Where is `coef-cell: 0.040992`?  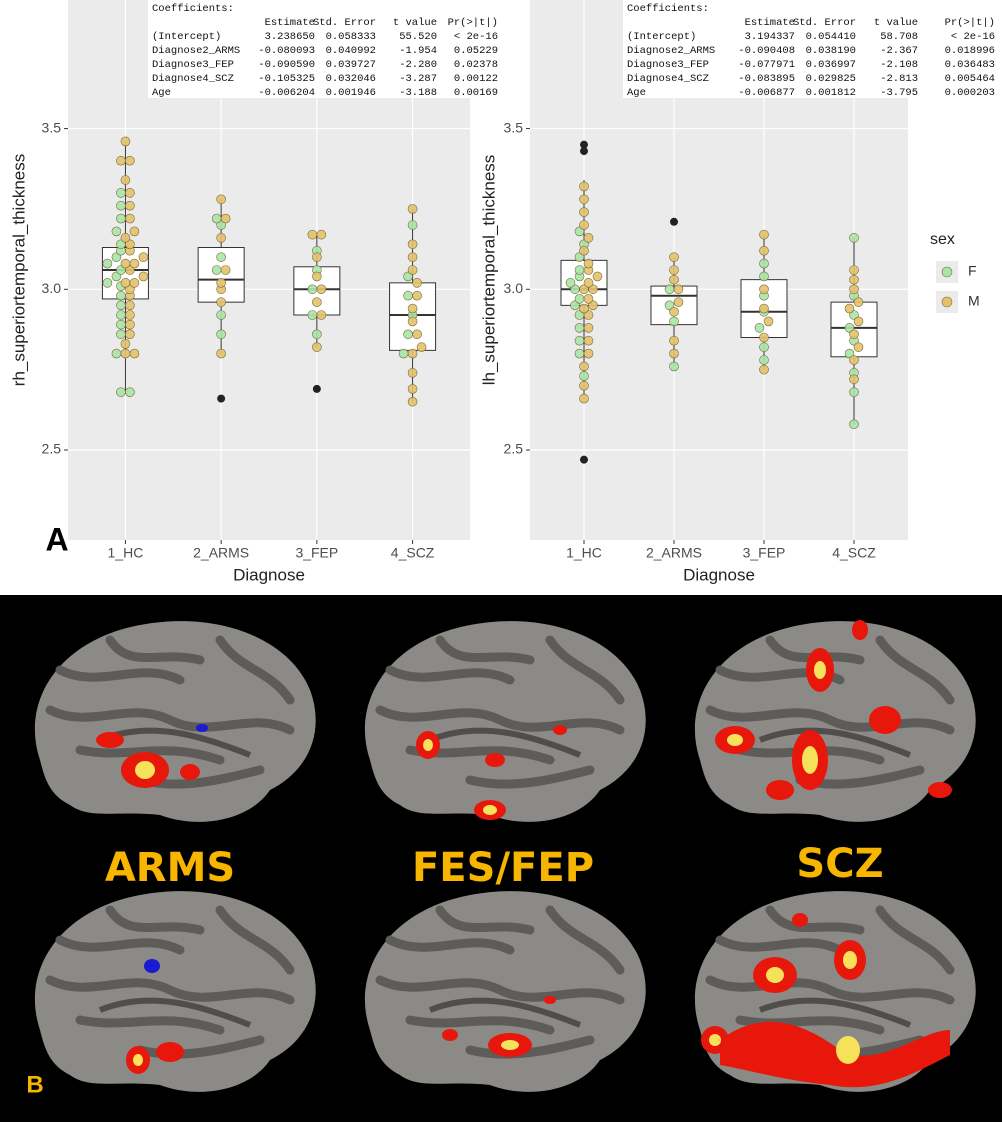
coef-cell: 0.040992 is located at coordinates (351, 51).